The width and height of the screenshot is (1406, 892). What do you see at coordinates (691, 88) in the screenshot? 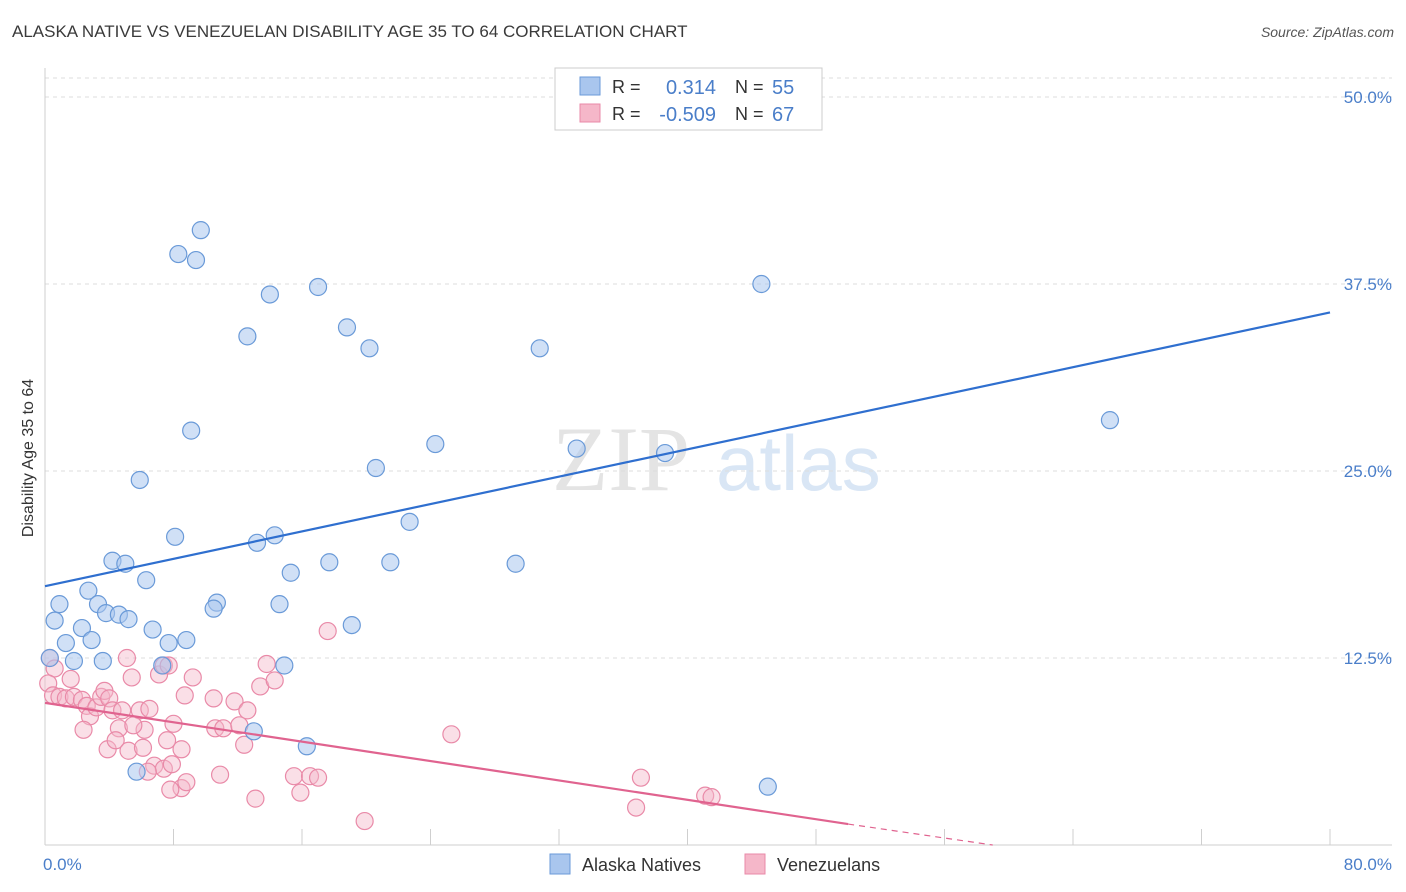
I see `legend-r-value-1: 0.314` at bounding box center [691, 88].